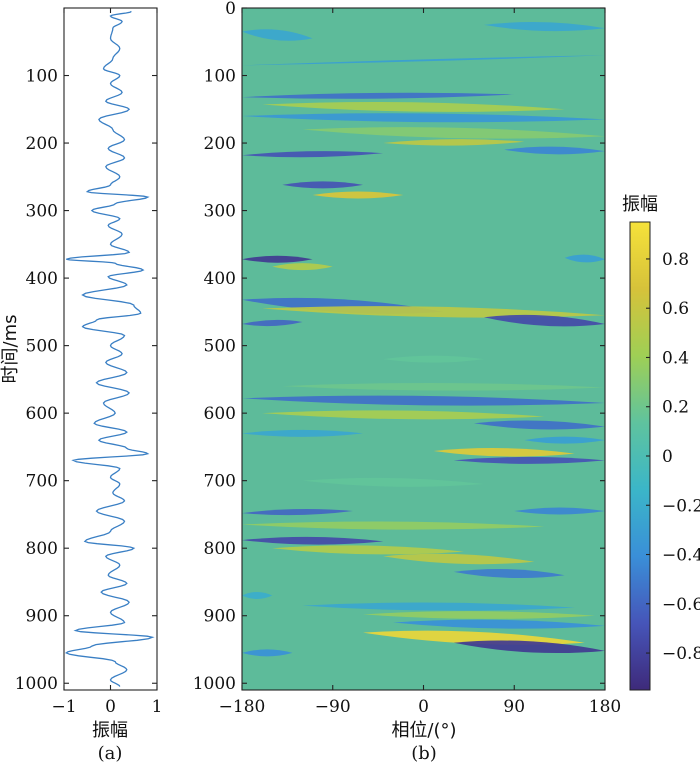  Describe the element at coordinates (681, 605) in the screenshot. I see `colorbar-tick-label: −0.6` at that location.